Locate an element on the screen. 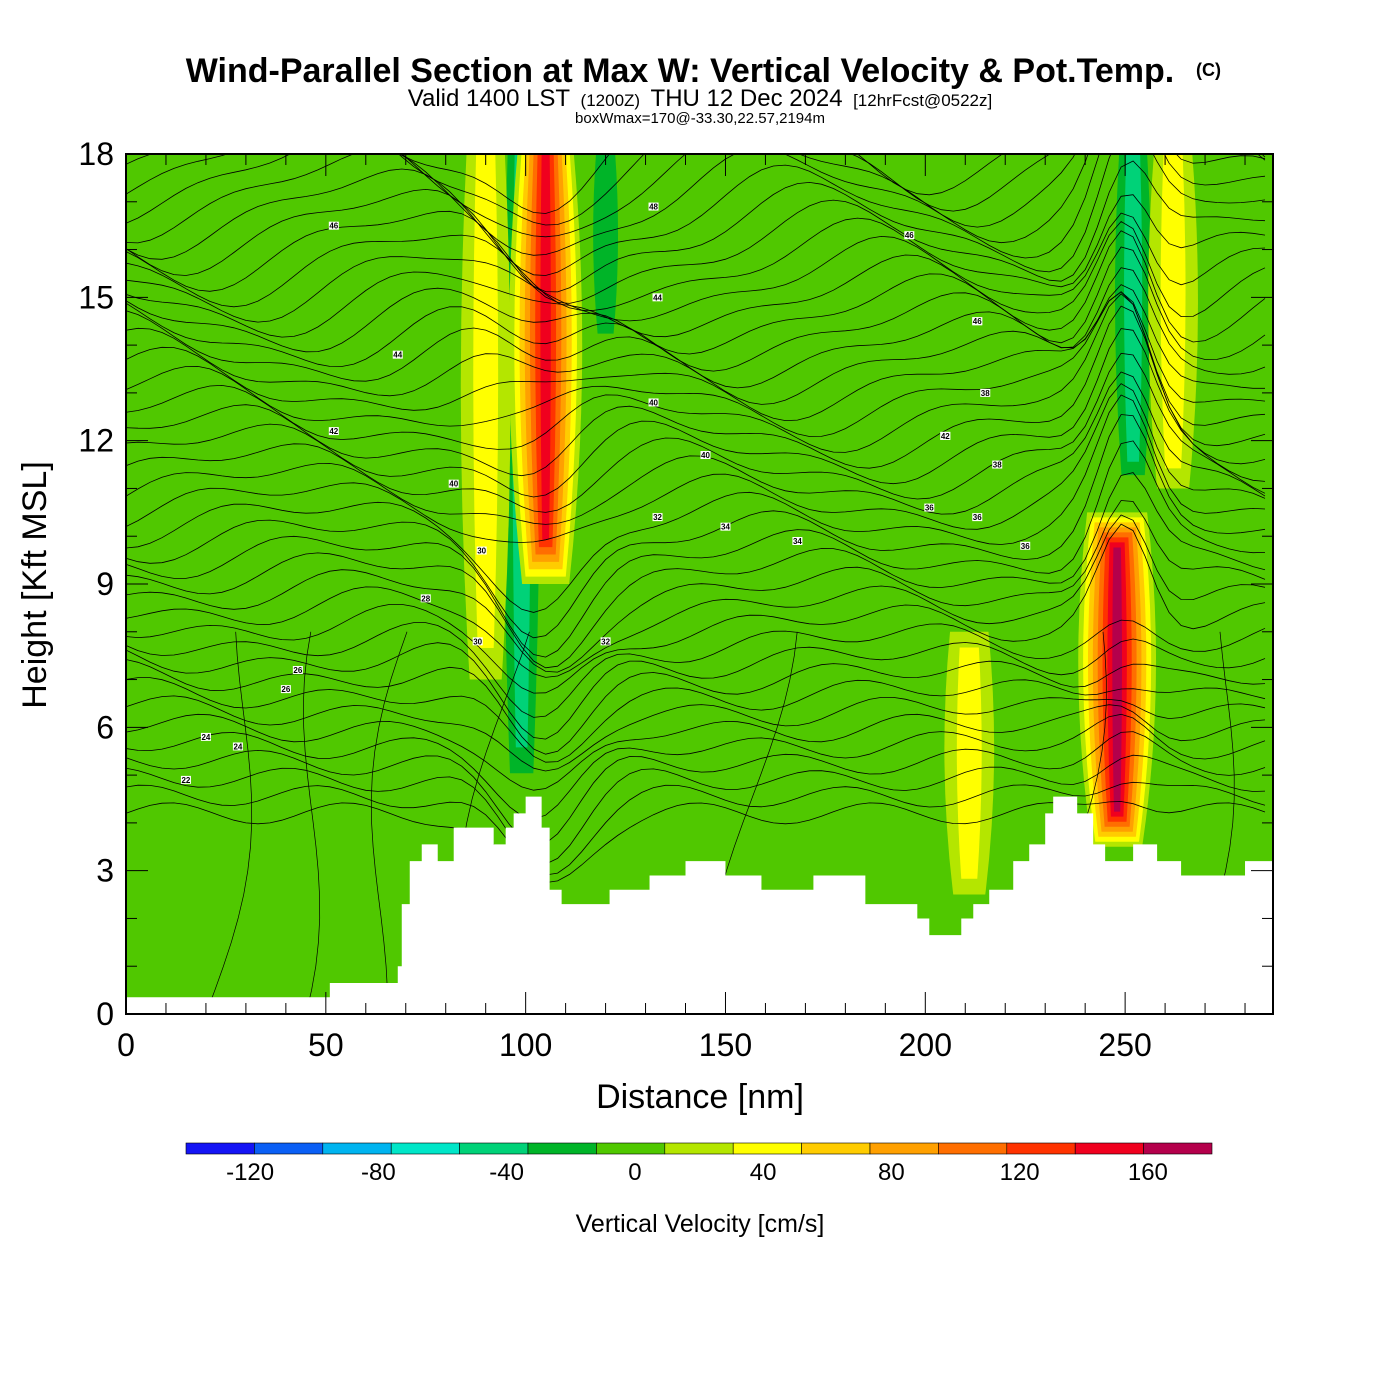  colorbar-tick-label: 120 is located at coordinates (1020, 1172).